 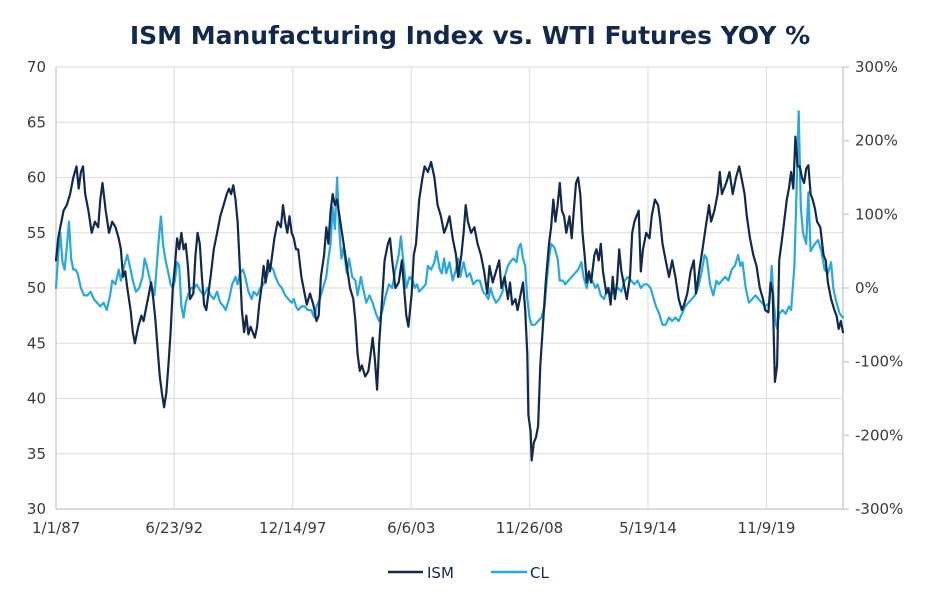 What do you see at coordinates (36, 178) in the screenshot?
I see `y-left-tick-label: 60` at bounding box center [36, 178].